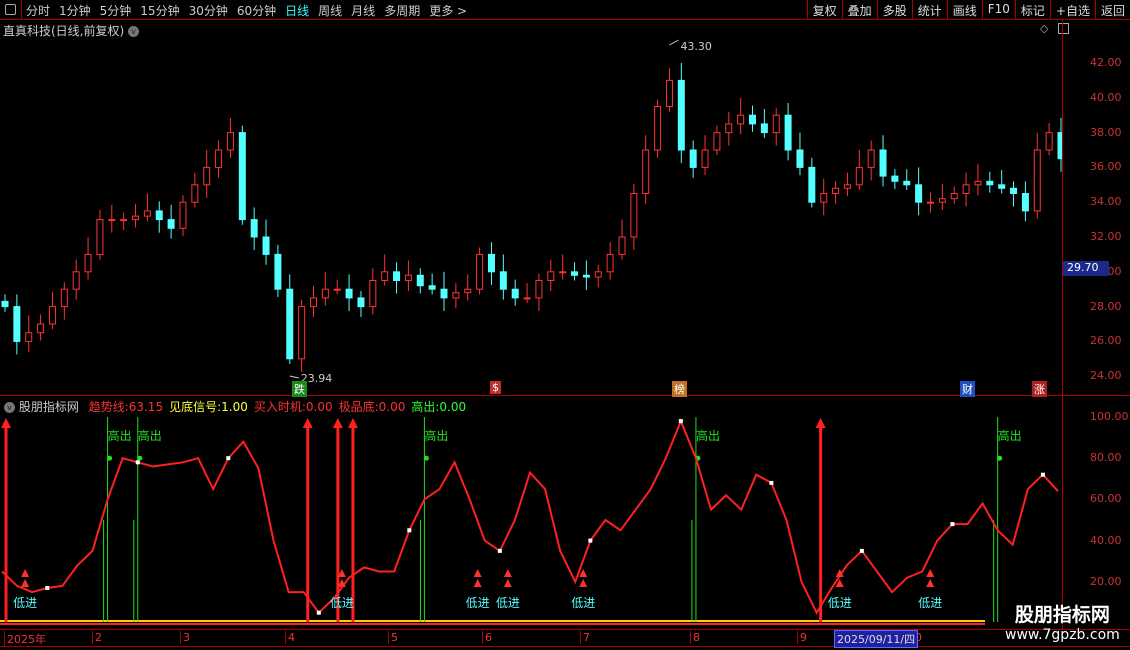 Image resolution: width=1130 pixels, height=650 pixels. I want to click on indicator-field: 高出:0.00, so click(438, 407).